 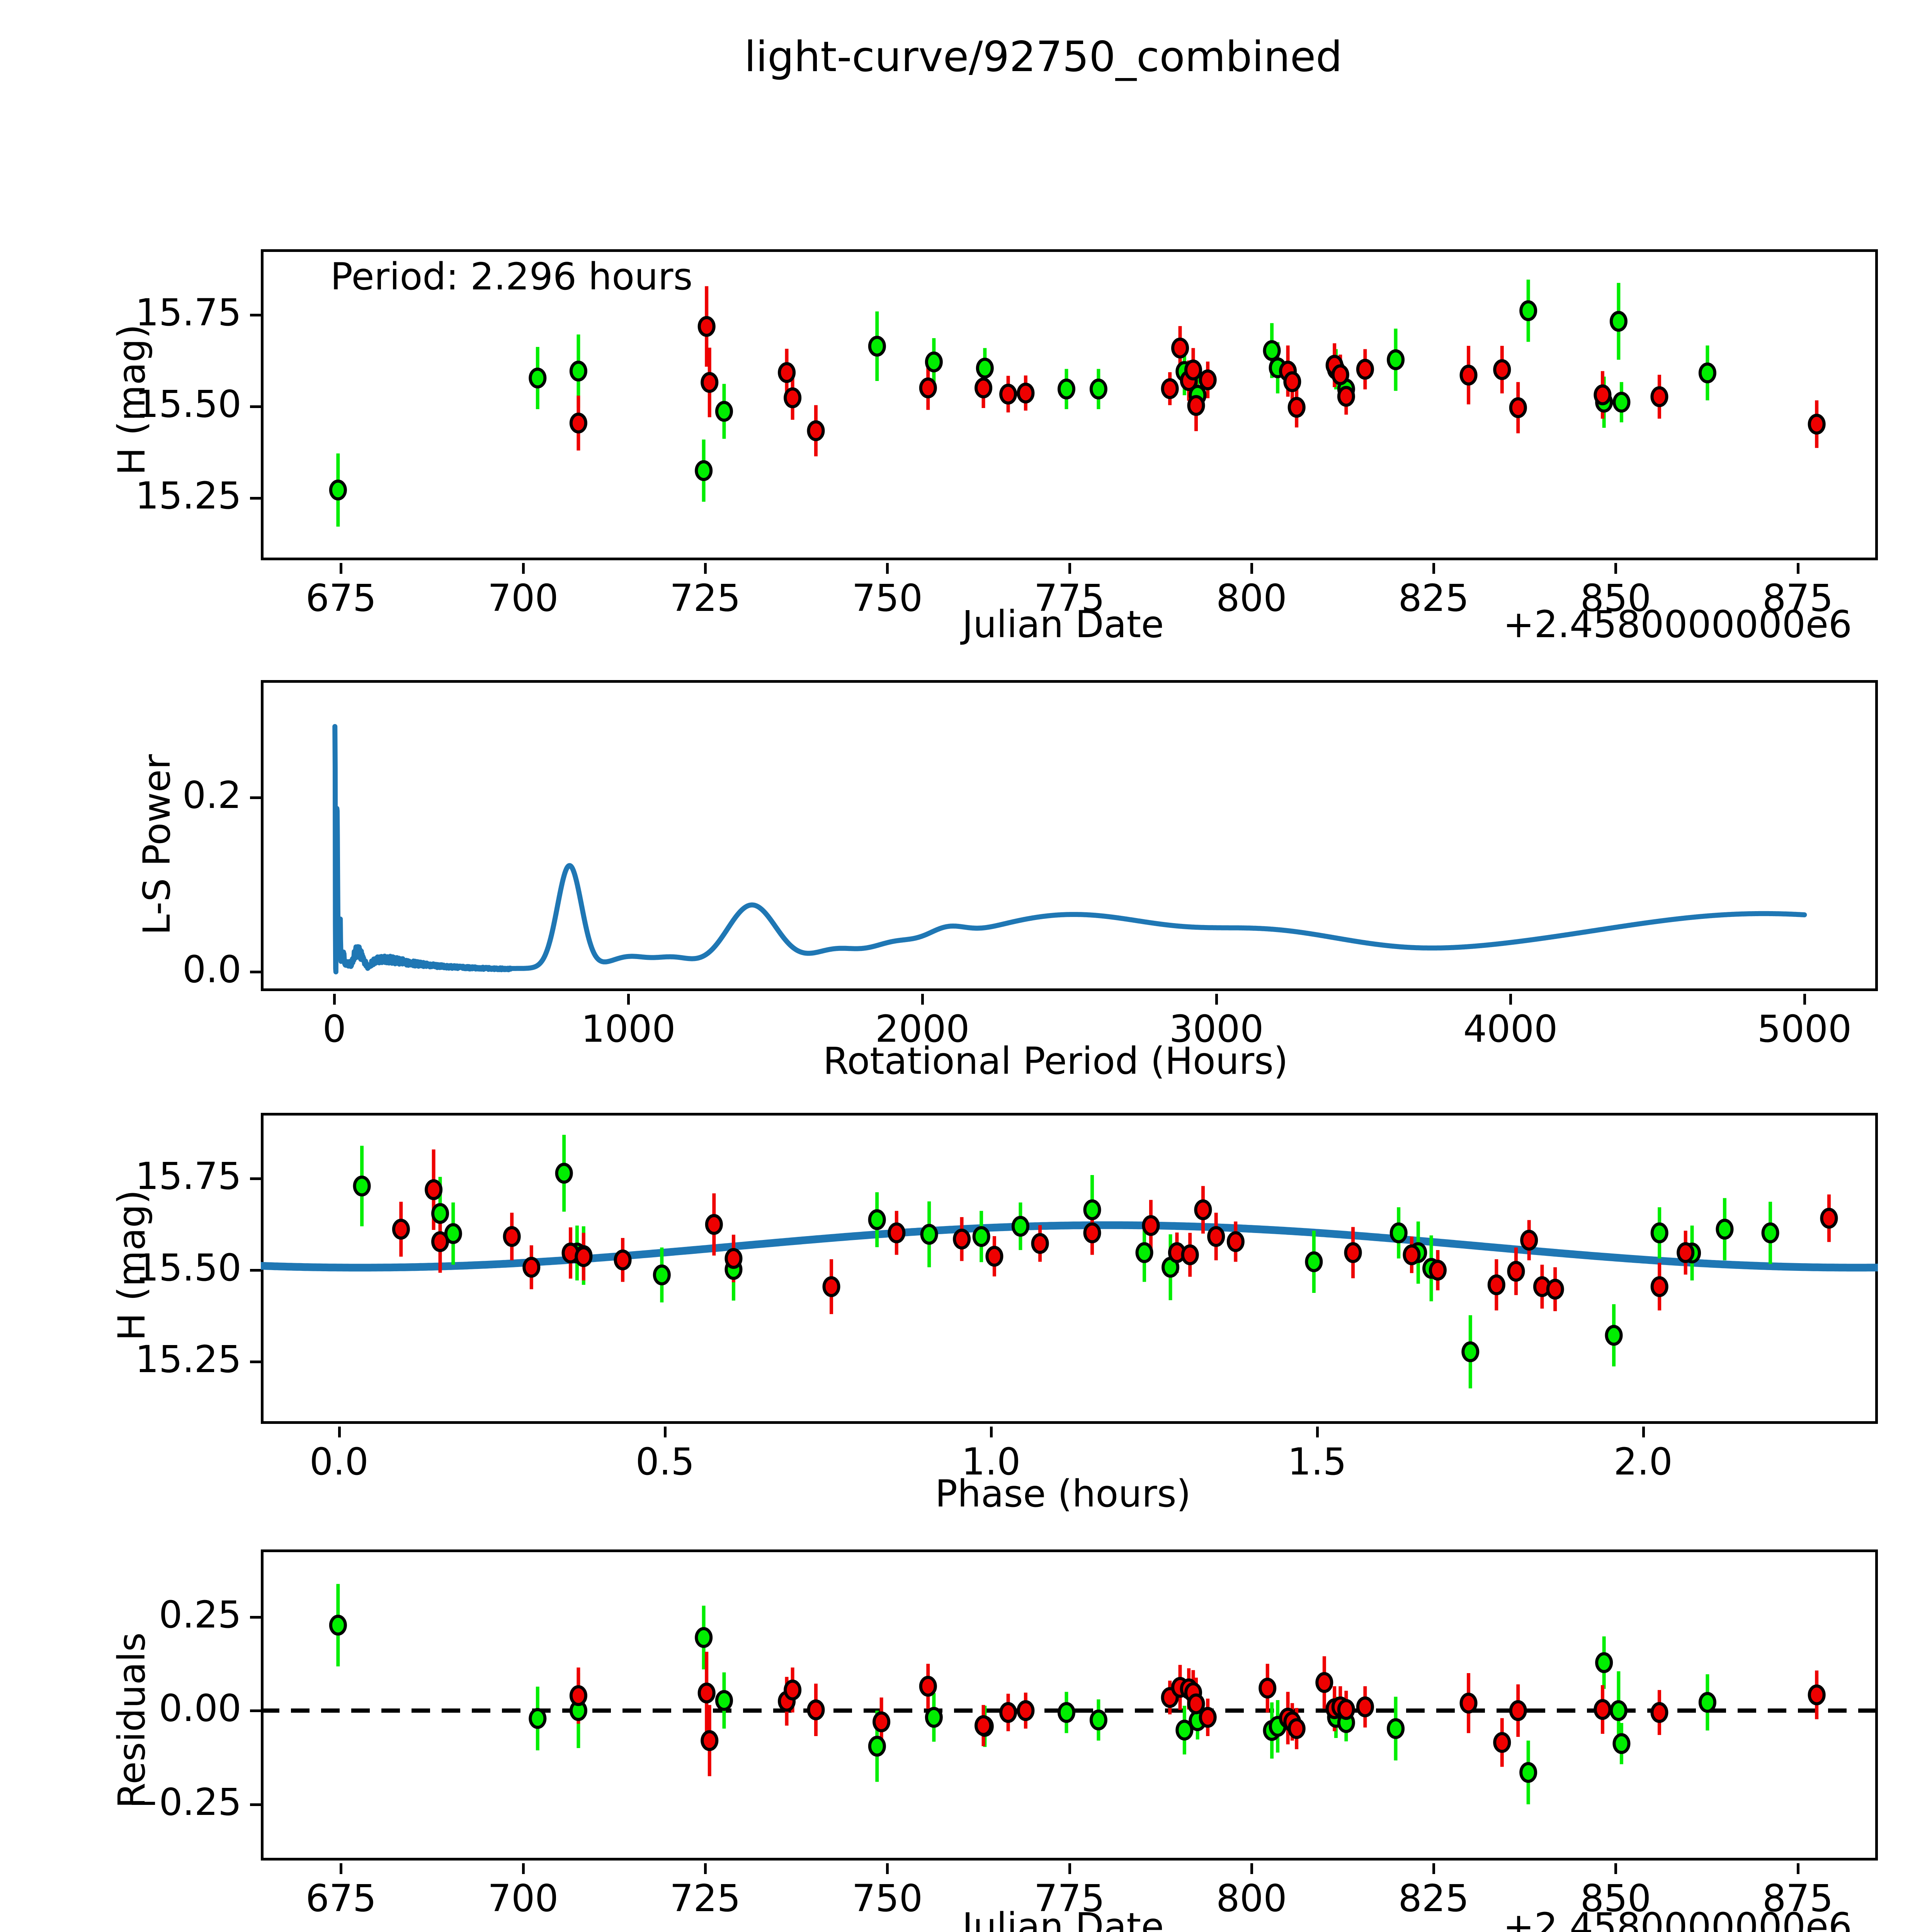 What do you see at coordinates (212, 795) in the screenshot?
I see `ytick-label-periodogram: 0.2` at bounding box center [212, 795].